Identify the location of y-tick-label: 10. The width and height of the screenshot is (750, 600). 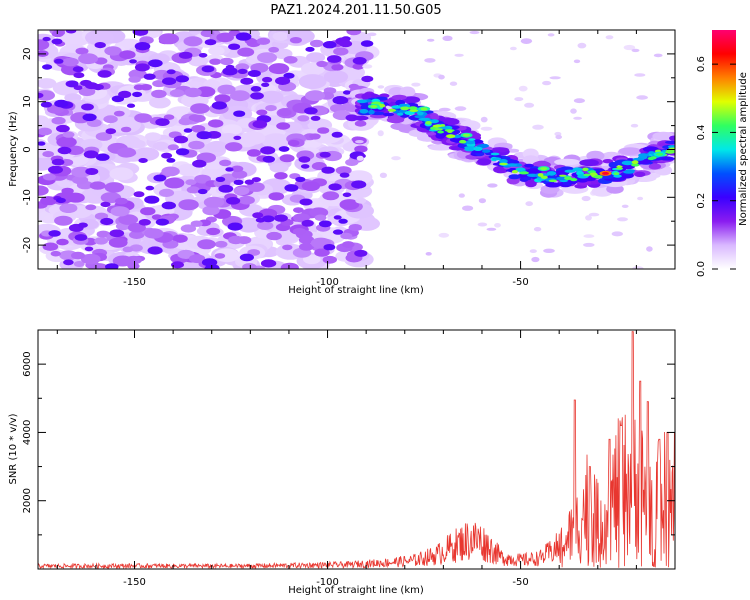
(27, 101).